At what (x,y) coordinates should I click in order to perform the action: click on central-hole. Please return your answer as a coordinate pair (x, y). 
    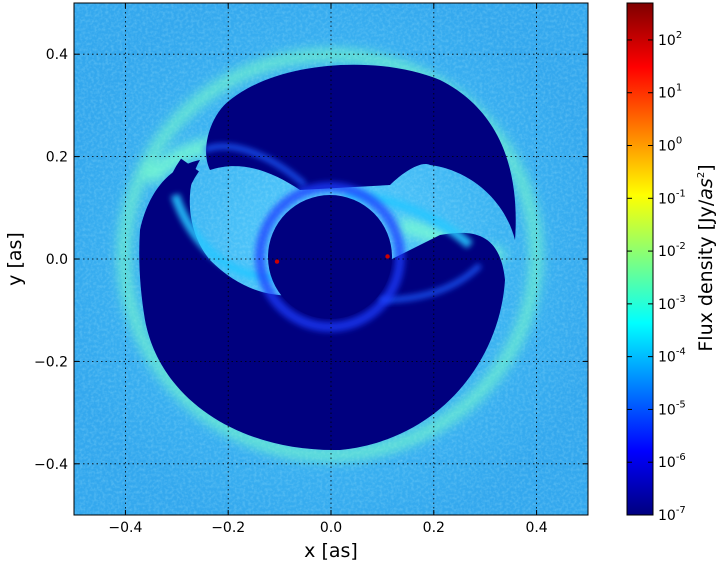
    Looking at the image, I should click on (330, 257).